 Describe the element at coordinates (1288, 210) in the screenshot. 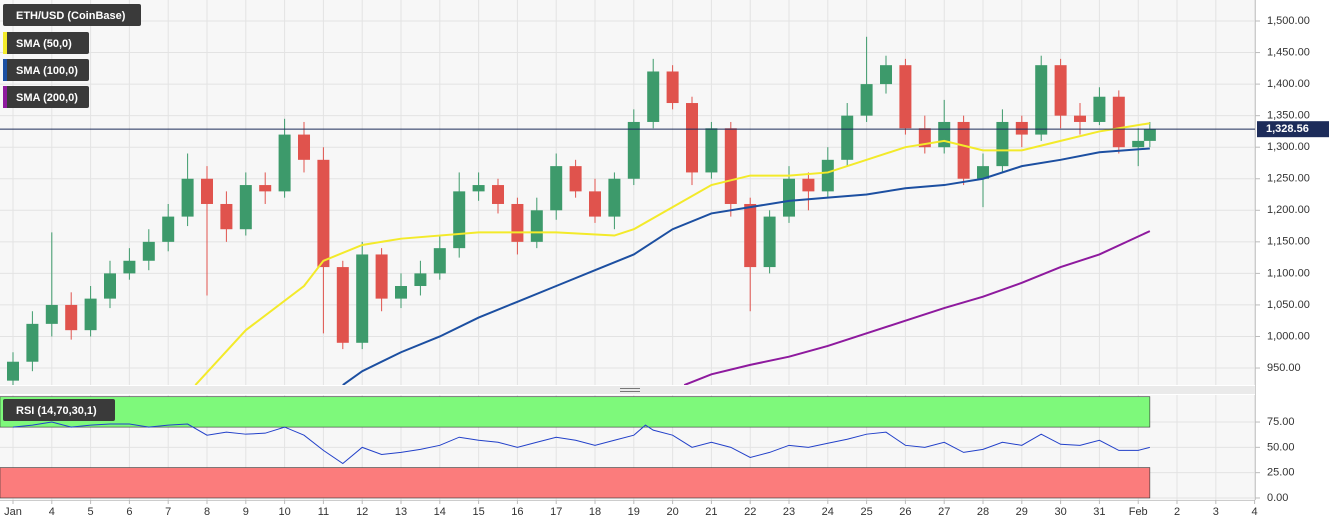

I see `y-tick-label: 1,200.00` at that location.